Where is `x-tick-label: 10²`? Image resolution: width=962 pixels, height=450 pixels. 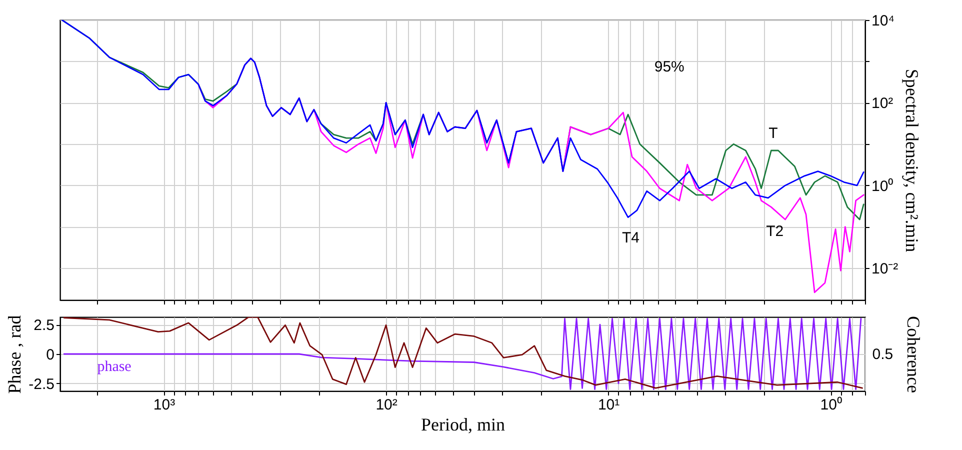
x-tick-label: 10² is located at coordinates (387, 405).